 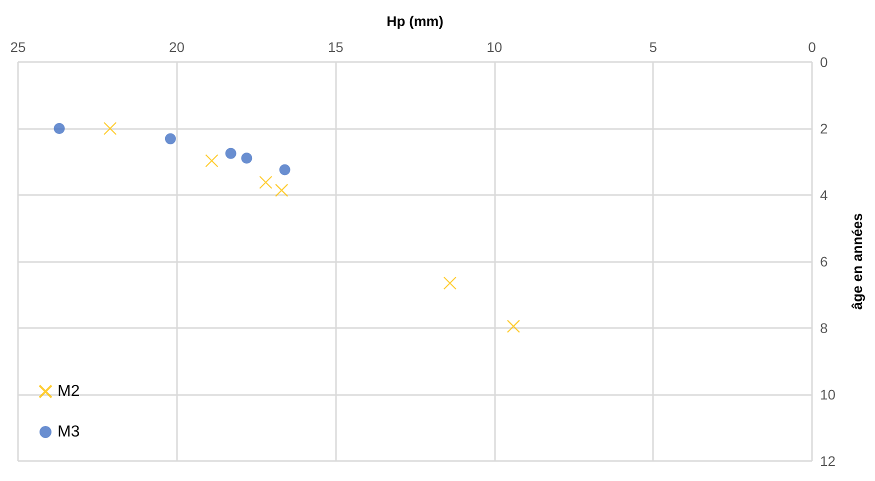 I want to click on legend-label: M2, so click(x=69, y=391).